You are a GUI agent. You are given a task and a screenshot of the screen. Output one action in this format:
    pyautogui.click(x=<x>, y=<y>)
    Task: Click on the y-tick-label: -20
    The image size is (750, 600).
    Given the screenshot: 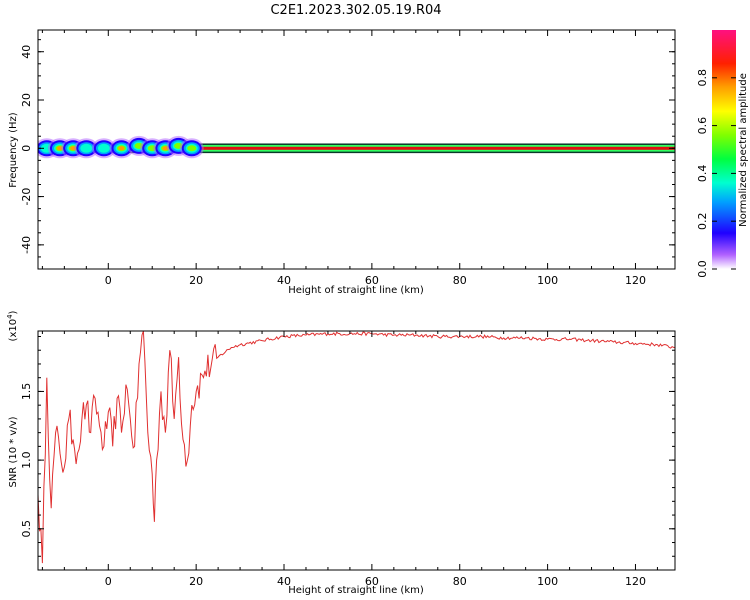 What is the action you would take?
    pyautogui.click(x=26, y=197)
    